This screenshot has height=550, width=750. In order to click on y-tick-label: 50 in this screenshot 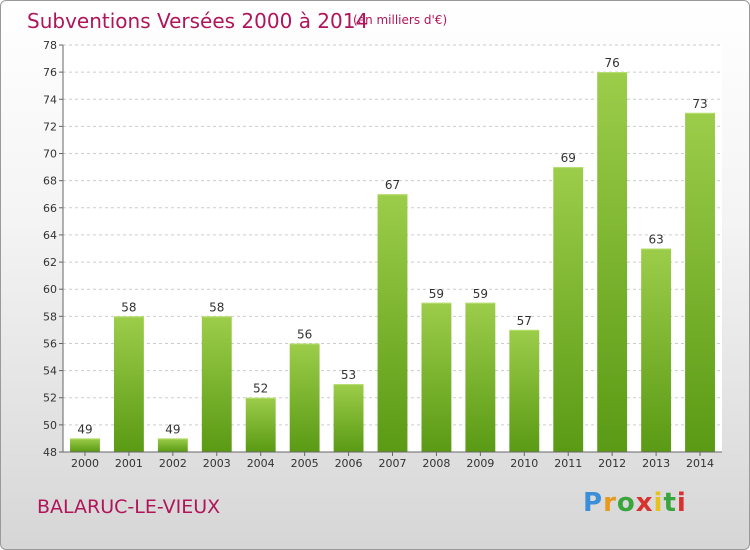, I will do `click(50, 425)`.